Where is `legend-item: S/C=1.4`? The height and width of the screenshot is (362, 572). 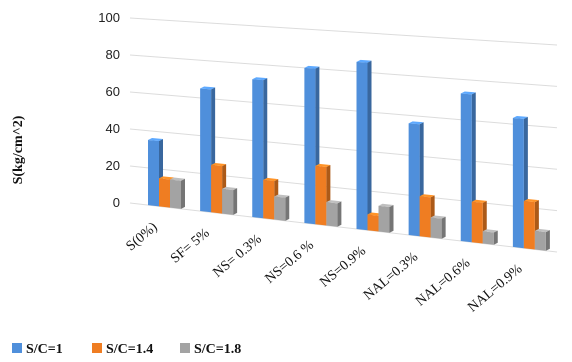 legend-item: S/C=1.4 is located at coordinates (122, 349).